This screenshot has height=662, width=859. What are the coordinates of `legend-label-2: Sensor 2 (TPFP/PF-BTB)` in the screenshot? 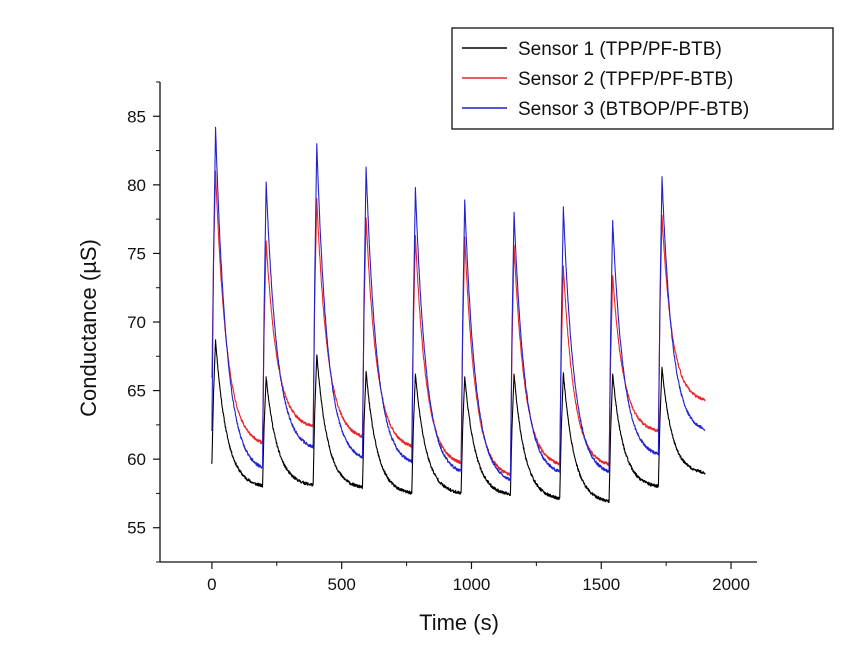 It's located at (625, 79).